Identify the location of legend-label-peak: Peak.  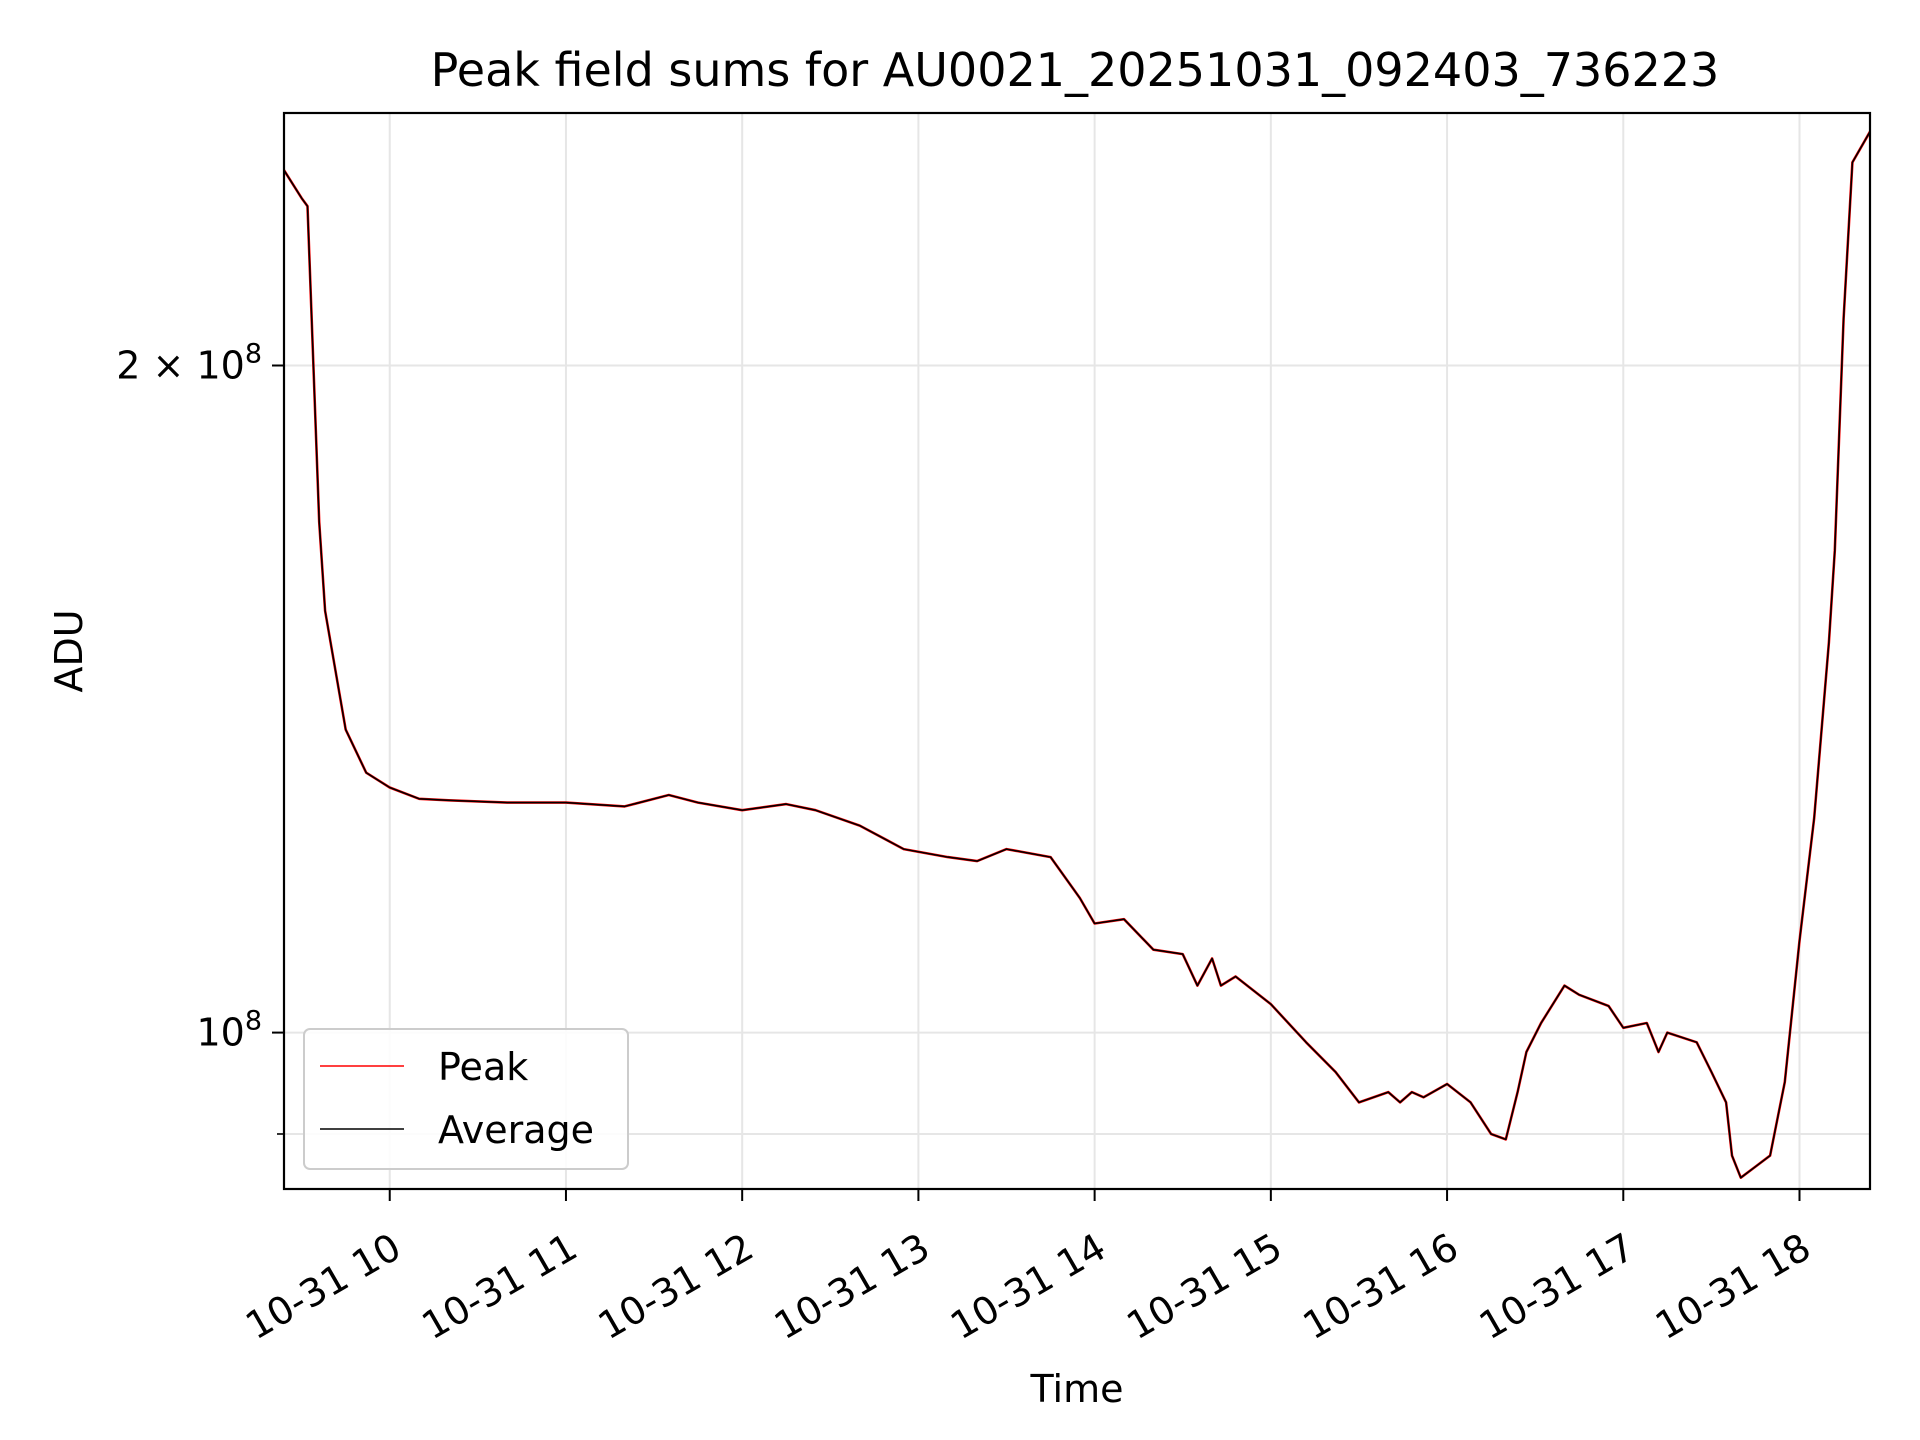
(483, 1067).